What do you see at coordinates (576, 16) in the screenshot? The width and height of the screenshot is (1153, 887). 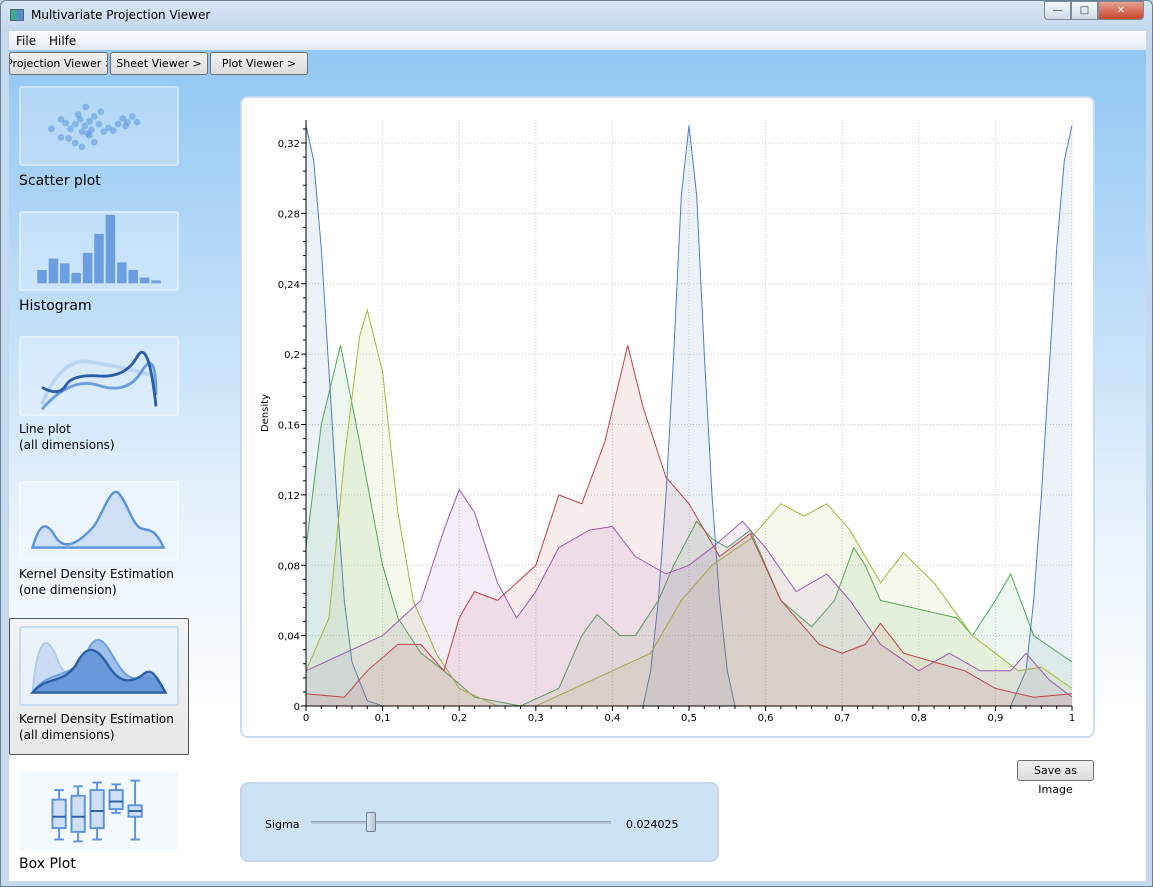 I see `title-bar: Multivariate Projection Viewer — □ ✕` at bounding box center [576, 16].